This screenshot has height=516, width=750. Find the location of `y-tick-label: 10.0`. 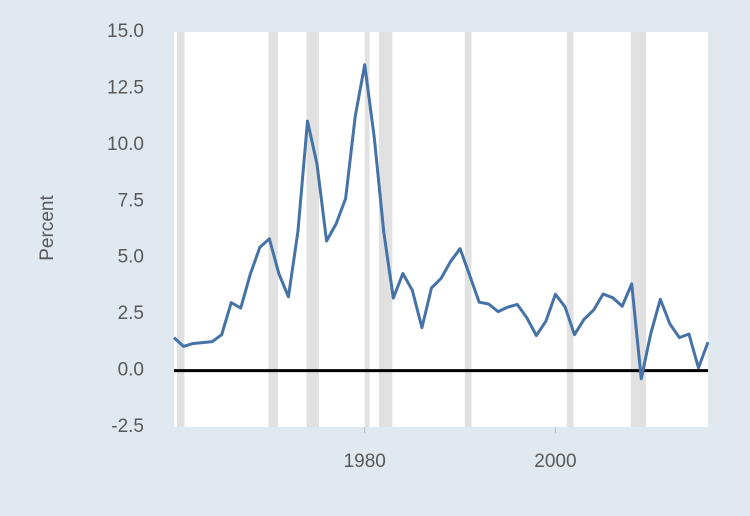

y-tick-label: 10.0 is located at coordinates (125, 144).